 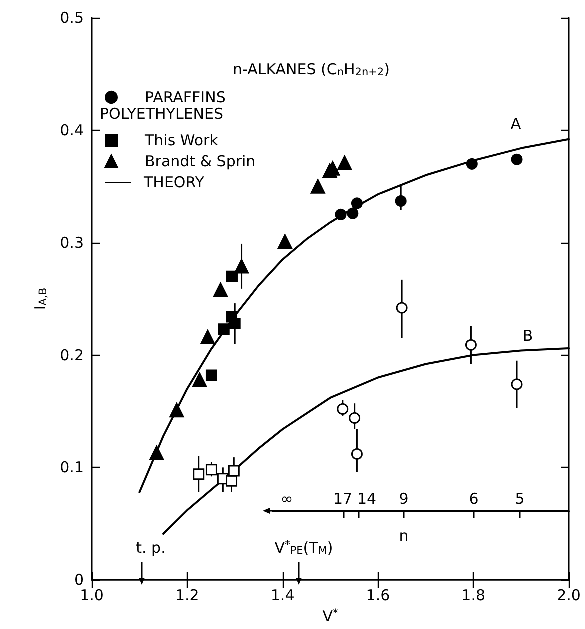 What do you see at coordinates (287, 499) in the screenshot?
I see `annotation: ∞` at bounding box center [287, 499].